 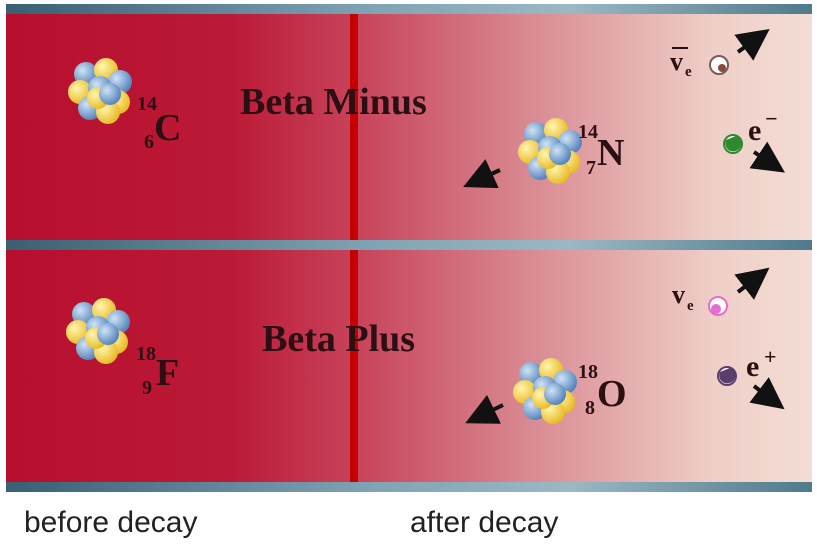 What do you see at coordinates (484, 409) in the screenshot?
I see `oxygen-recoil-arrow-icon` at bounding box center [484, 409].